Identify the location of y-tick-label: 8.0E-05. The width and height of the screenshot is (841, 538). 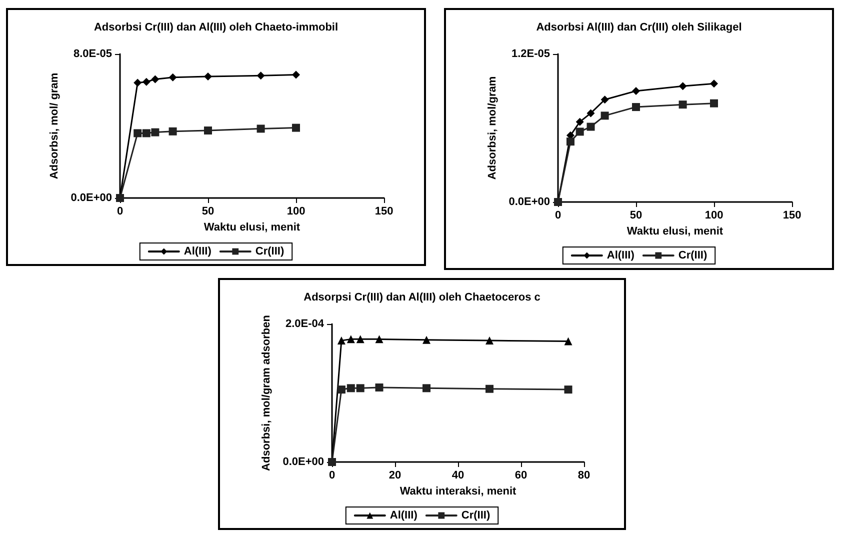
(92, 54).